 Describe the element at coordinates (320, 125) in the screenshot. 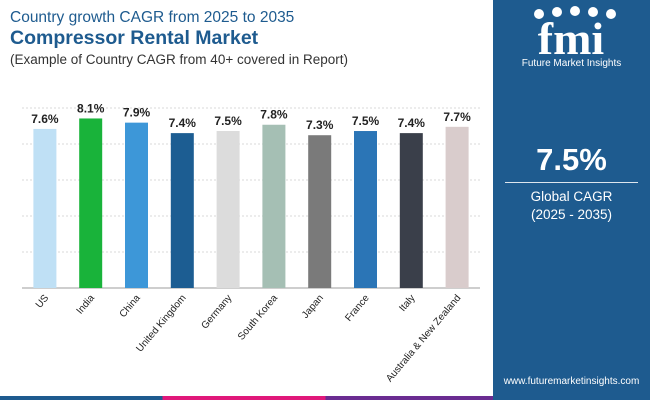

I see `data-label: 7.3%` at that location.